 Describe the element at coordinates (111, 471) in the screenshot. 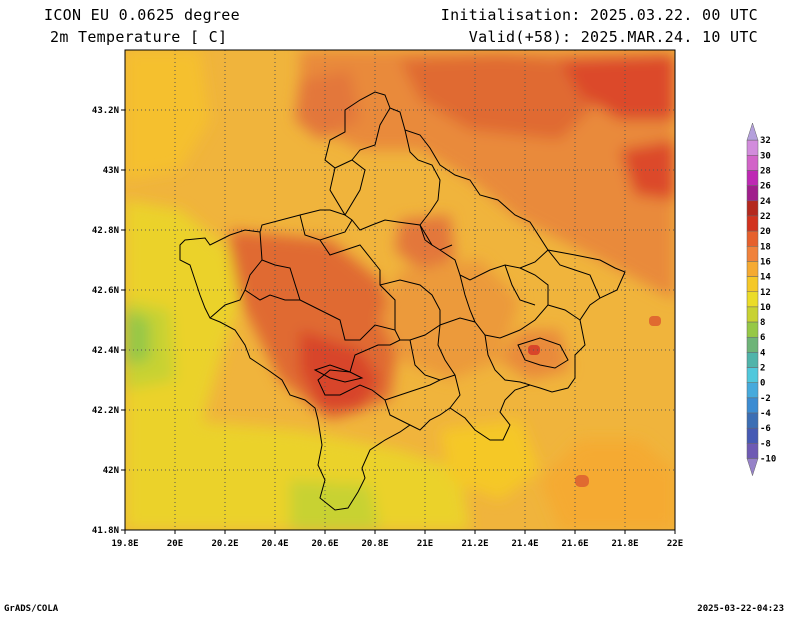

I see `lat-tick-label: 42N` at that location.